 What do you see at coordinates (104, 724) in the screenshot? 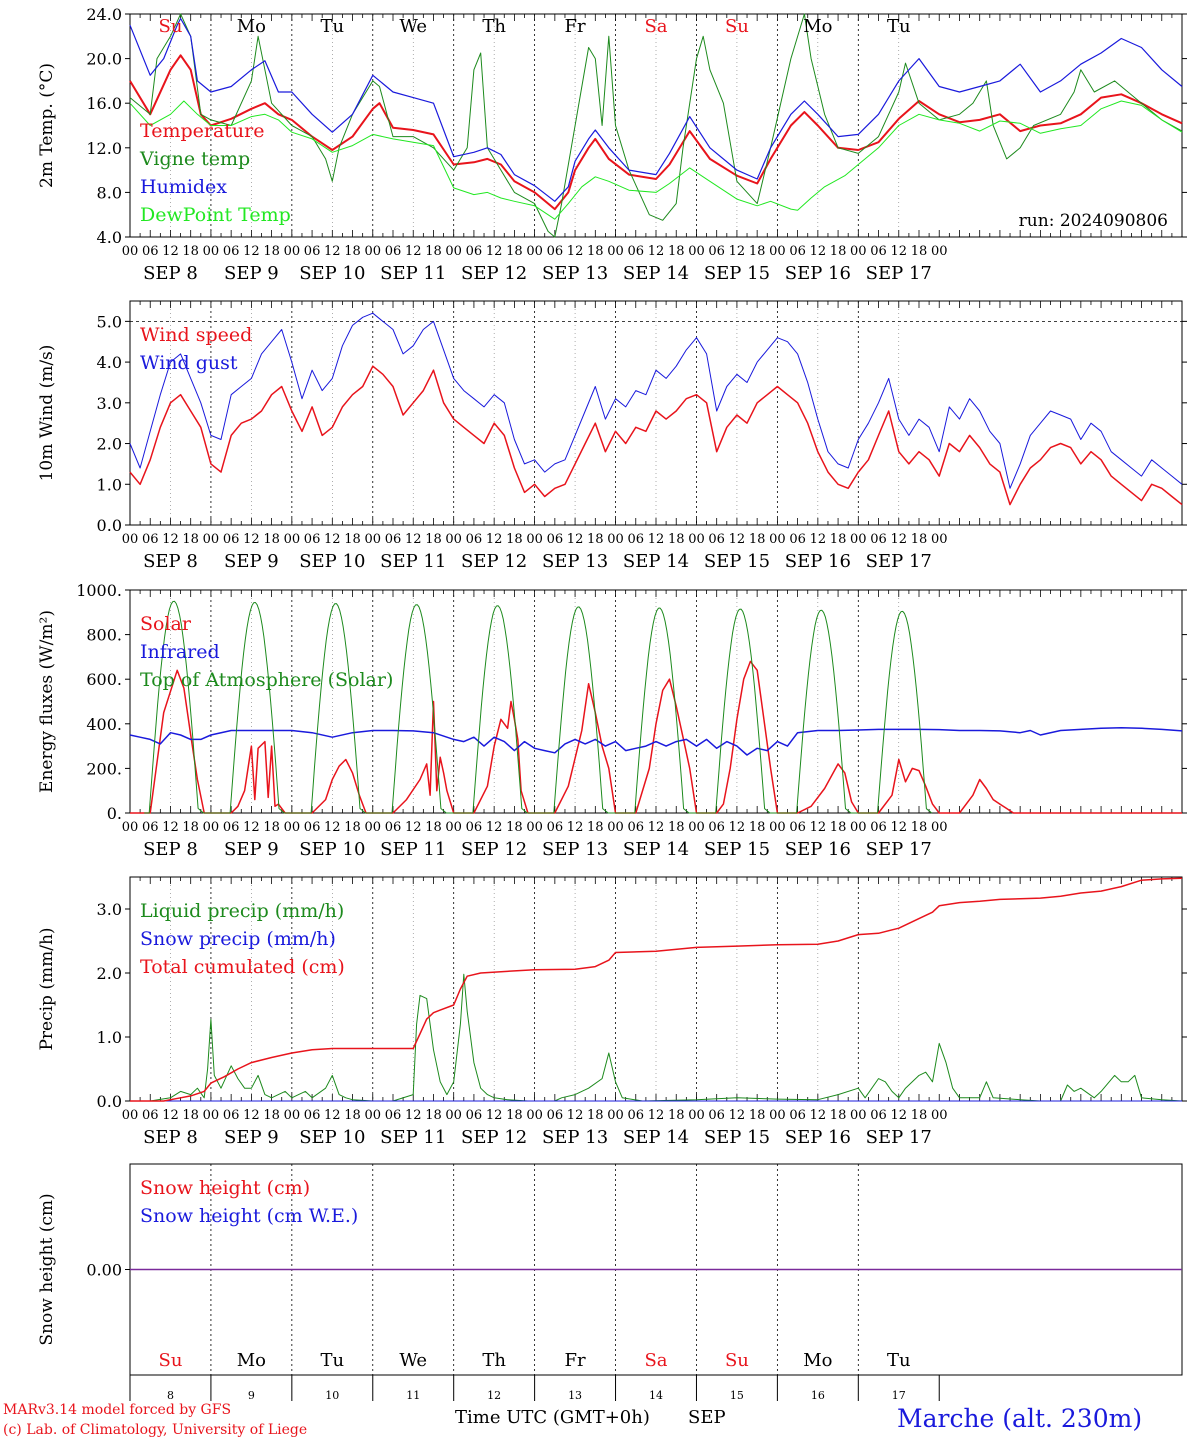
I see `y-tick-label: 400.` at bounding box center [104, 724].